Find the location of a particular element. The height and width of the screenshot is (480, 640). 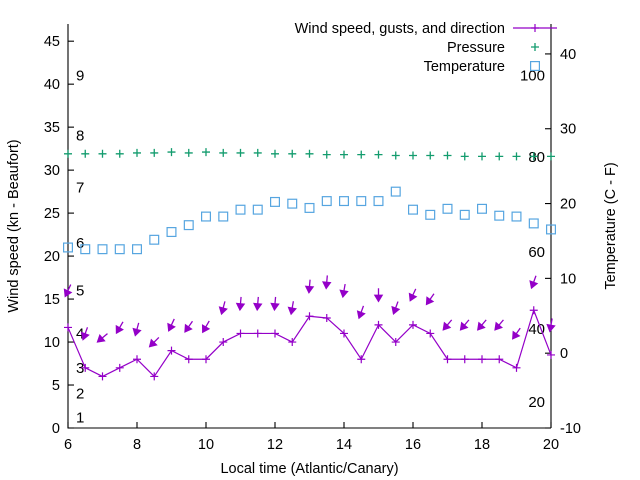

beaufort-label: 6 is located at coordinates (80, 243).